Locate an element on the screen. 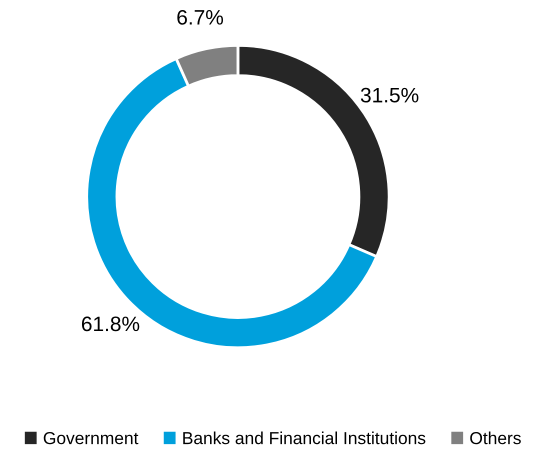  data-label: 6.7% is located at coordinates (200, 17).